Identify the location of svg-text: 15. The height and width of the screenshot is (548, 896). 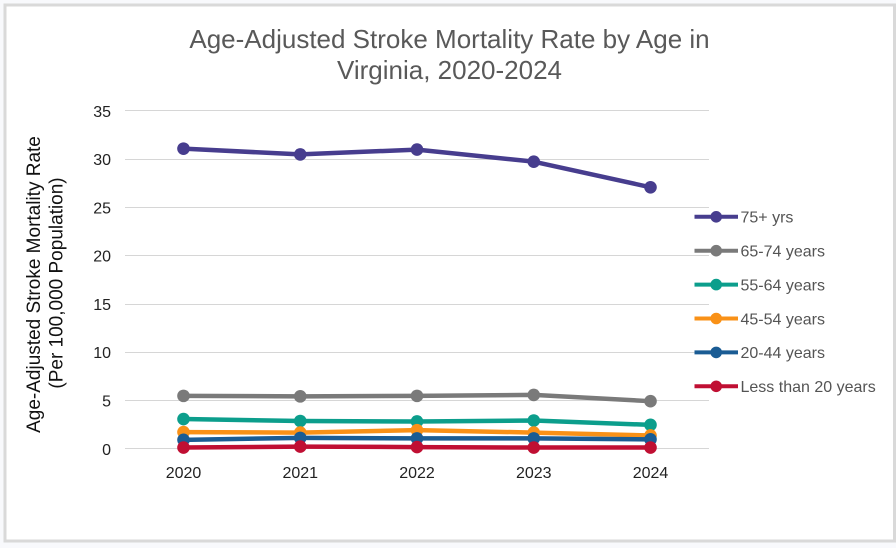
(102, 305).